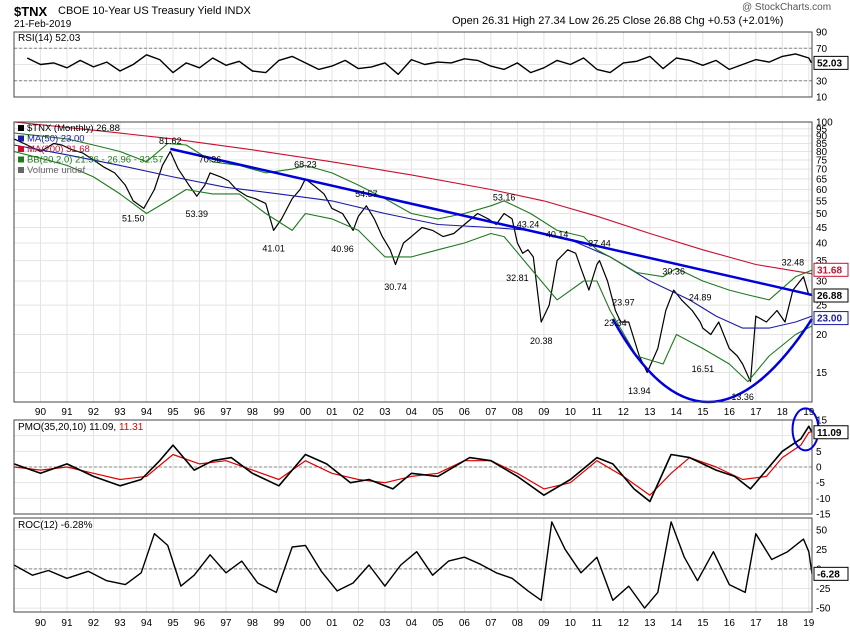  What do you see at coordinates (273, 249) in the screenshot?
I see `price-annotation-label: 41.01` at bounding box center [273, 249].